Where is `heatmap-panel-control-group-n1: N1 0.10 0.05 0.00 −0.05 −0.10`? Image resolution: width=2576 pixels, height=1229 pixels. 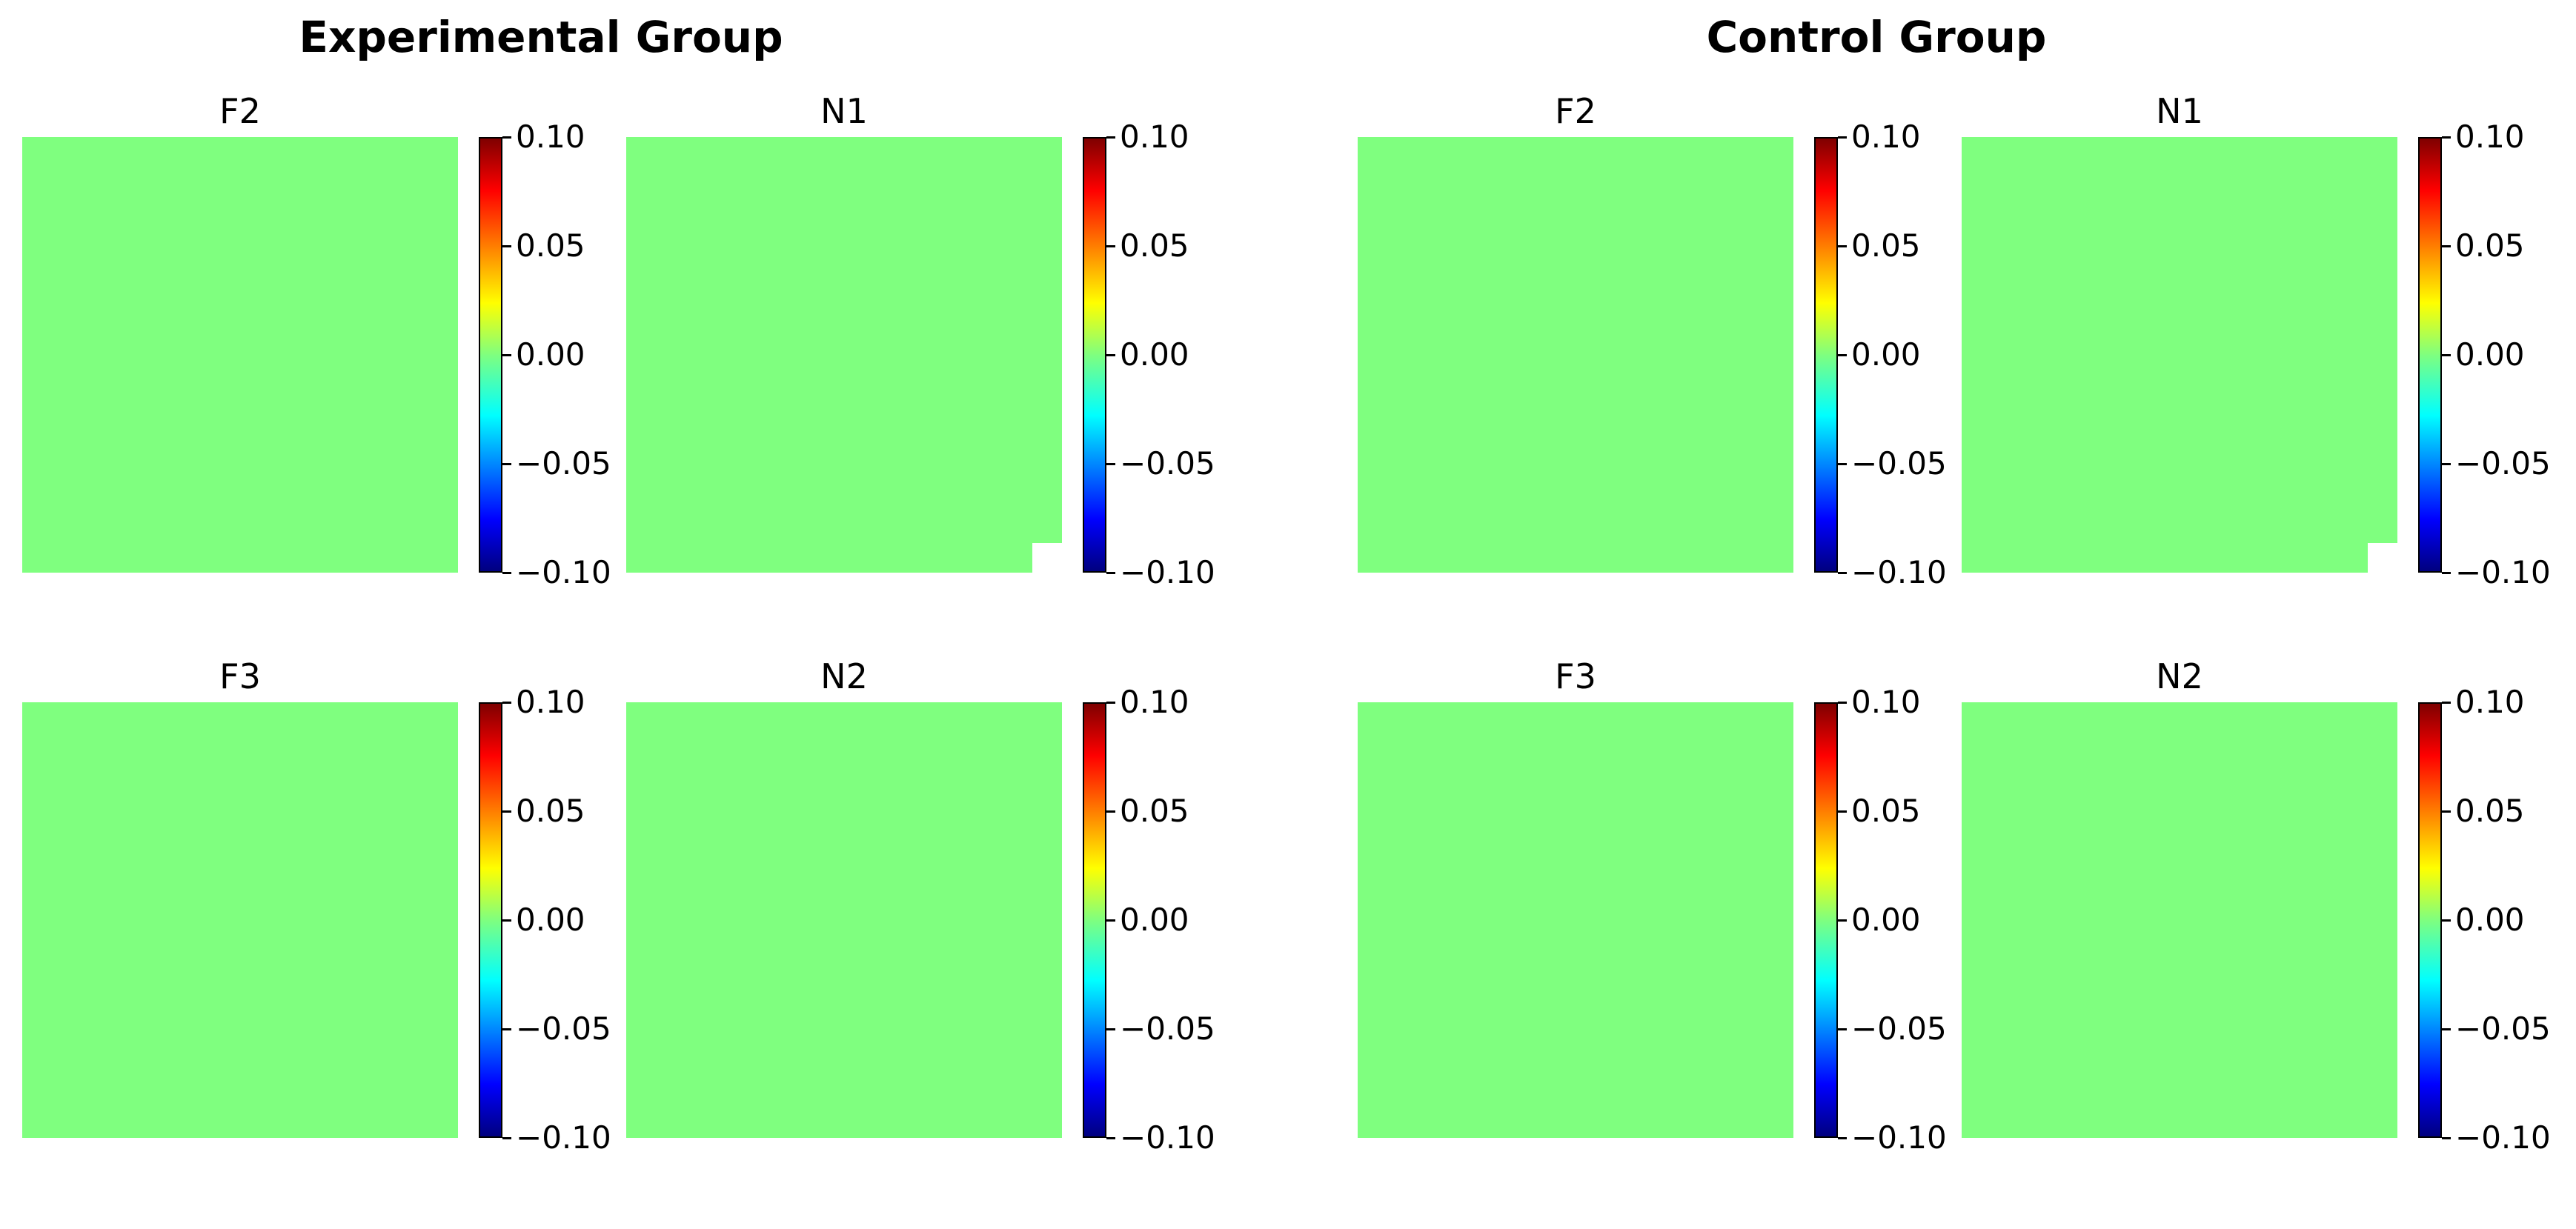
heatmap-panel-control-group-n1: N1 0.10 0.05 0.00 −0.05 −0.10 is located at coordinates (2269, 344).